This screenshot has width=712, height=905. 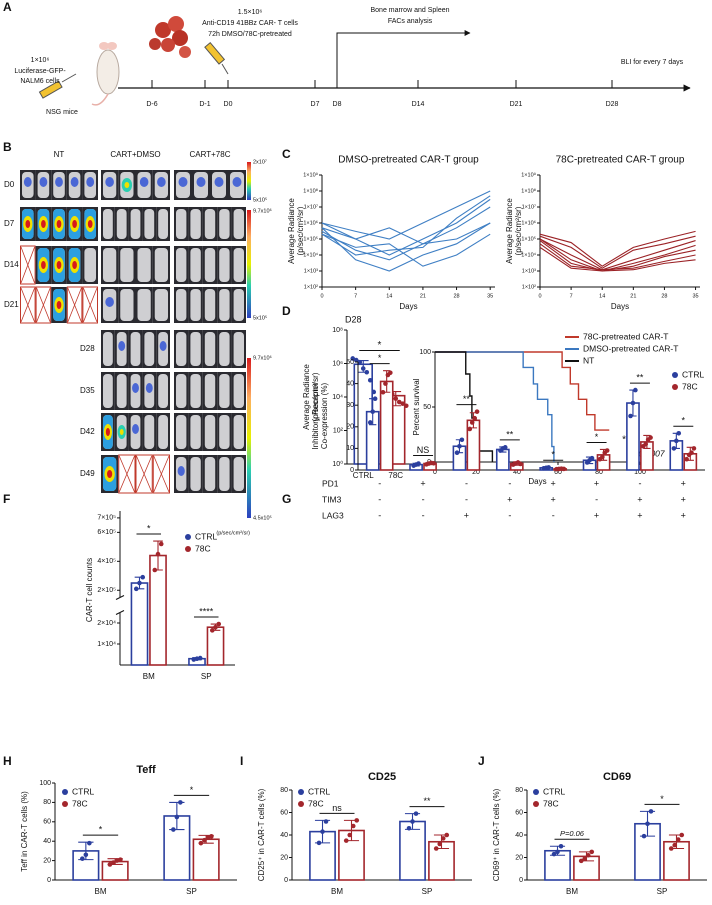 I want to click on chart-title: 78C-pretreated CAR-T group, so click(x=620, y=160).